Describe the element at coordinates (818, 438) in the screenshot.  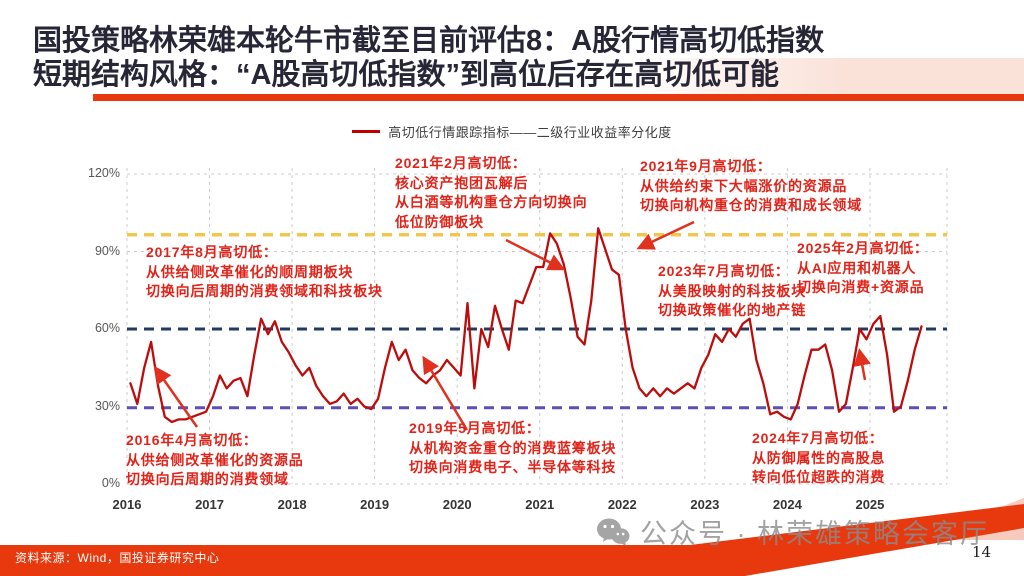
I see `annotation-line: 2024年7月高切低：` at that location.